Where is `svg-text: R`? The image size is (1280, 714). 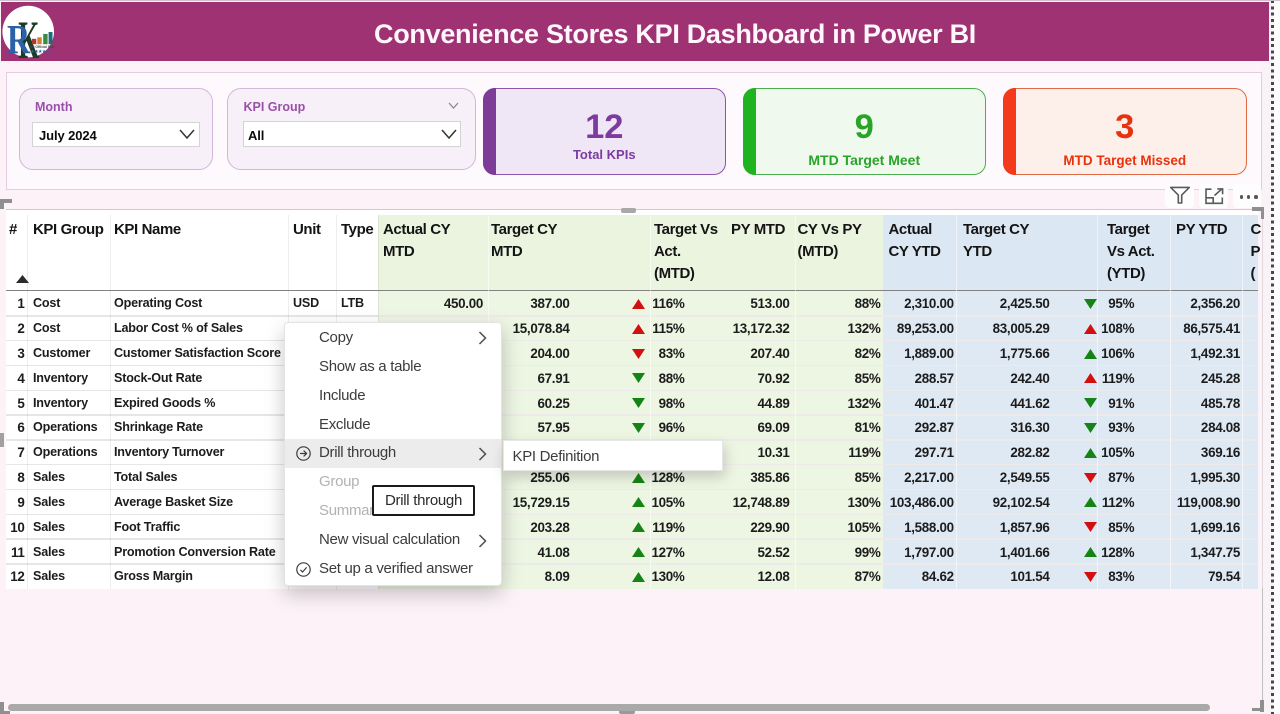 svg-text: R is located at coordinates (19, 37).